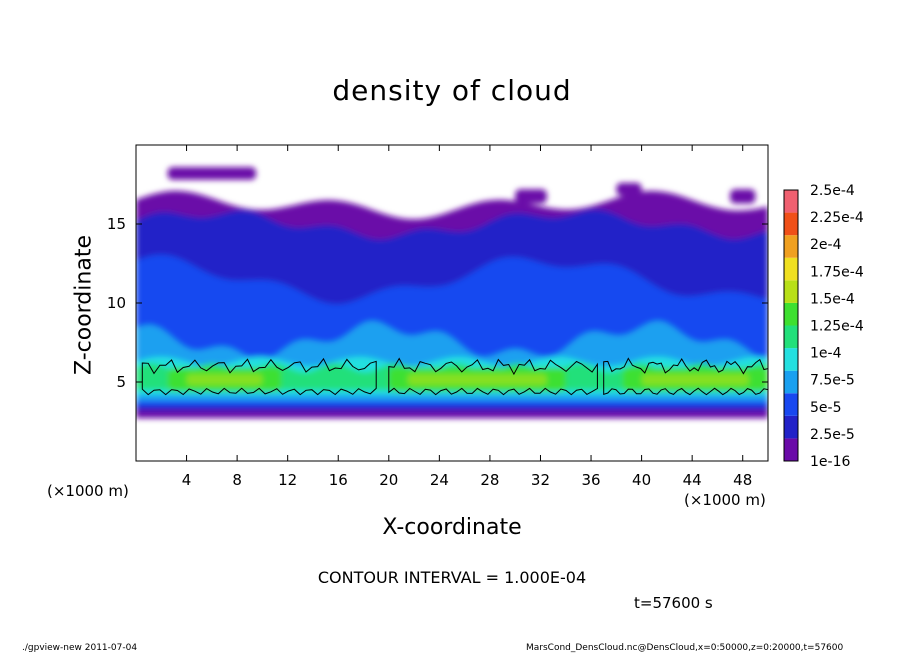 This screenshot has height=654, width=904. What do you see at coordinates (388, 480) in the screenshot?
I see `x-tick-label: 20` at bounding box center [388, 480].